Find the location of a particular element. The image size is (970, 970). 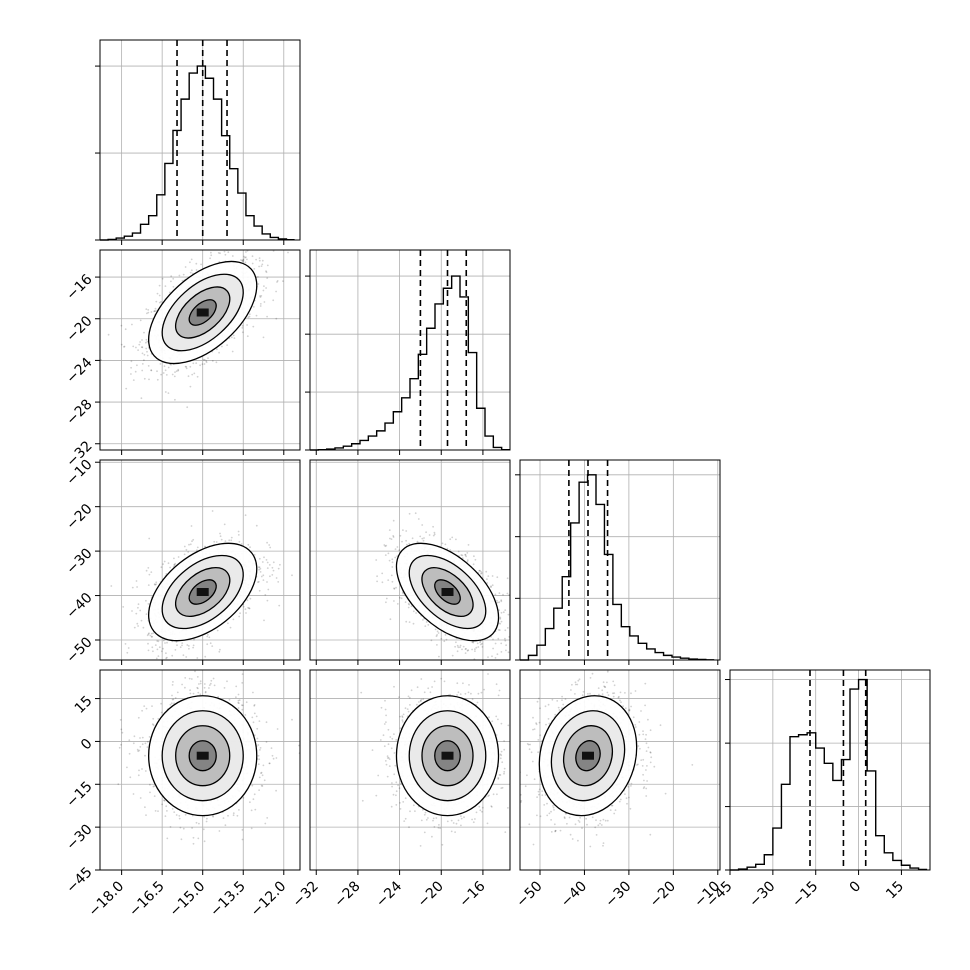

y-tick-label: 15 is located at coordinates (84, 705).